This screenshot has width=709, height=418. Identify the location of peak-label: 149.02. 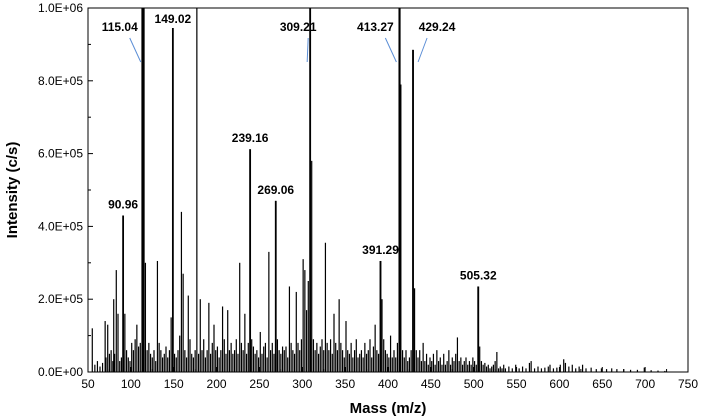
(173, 19).